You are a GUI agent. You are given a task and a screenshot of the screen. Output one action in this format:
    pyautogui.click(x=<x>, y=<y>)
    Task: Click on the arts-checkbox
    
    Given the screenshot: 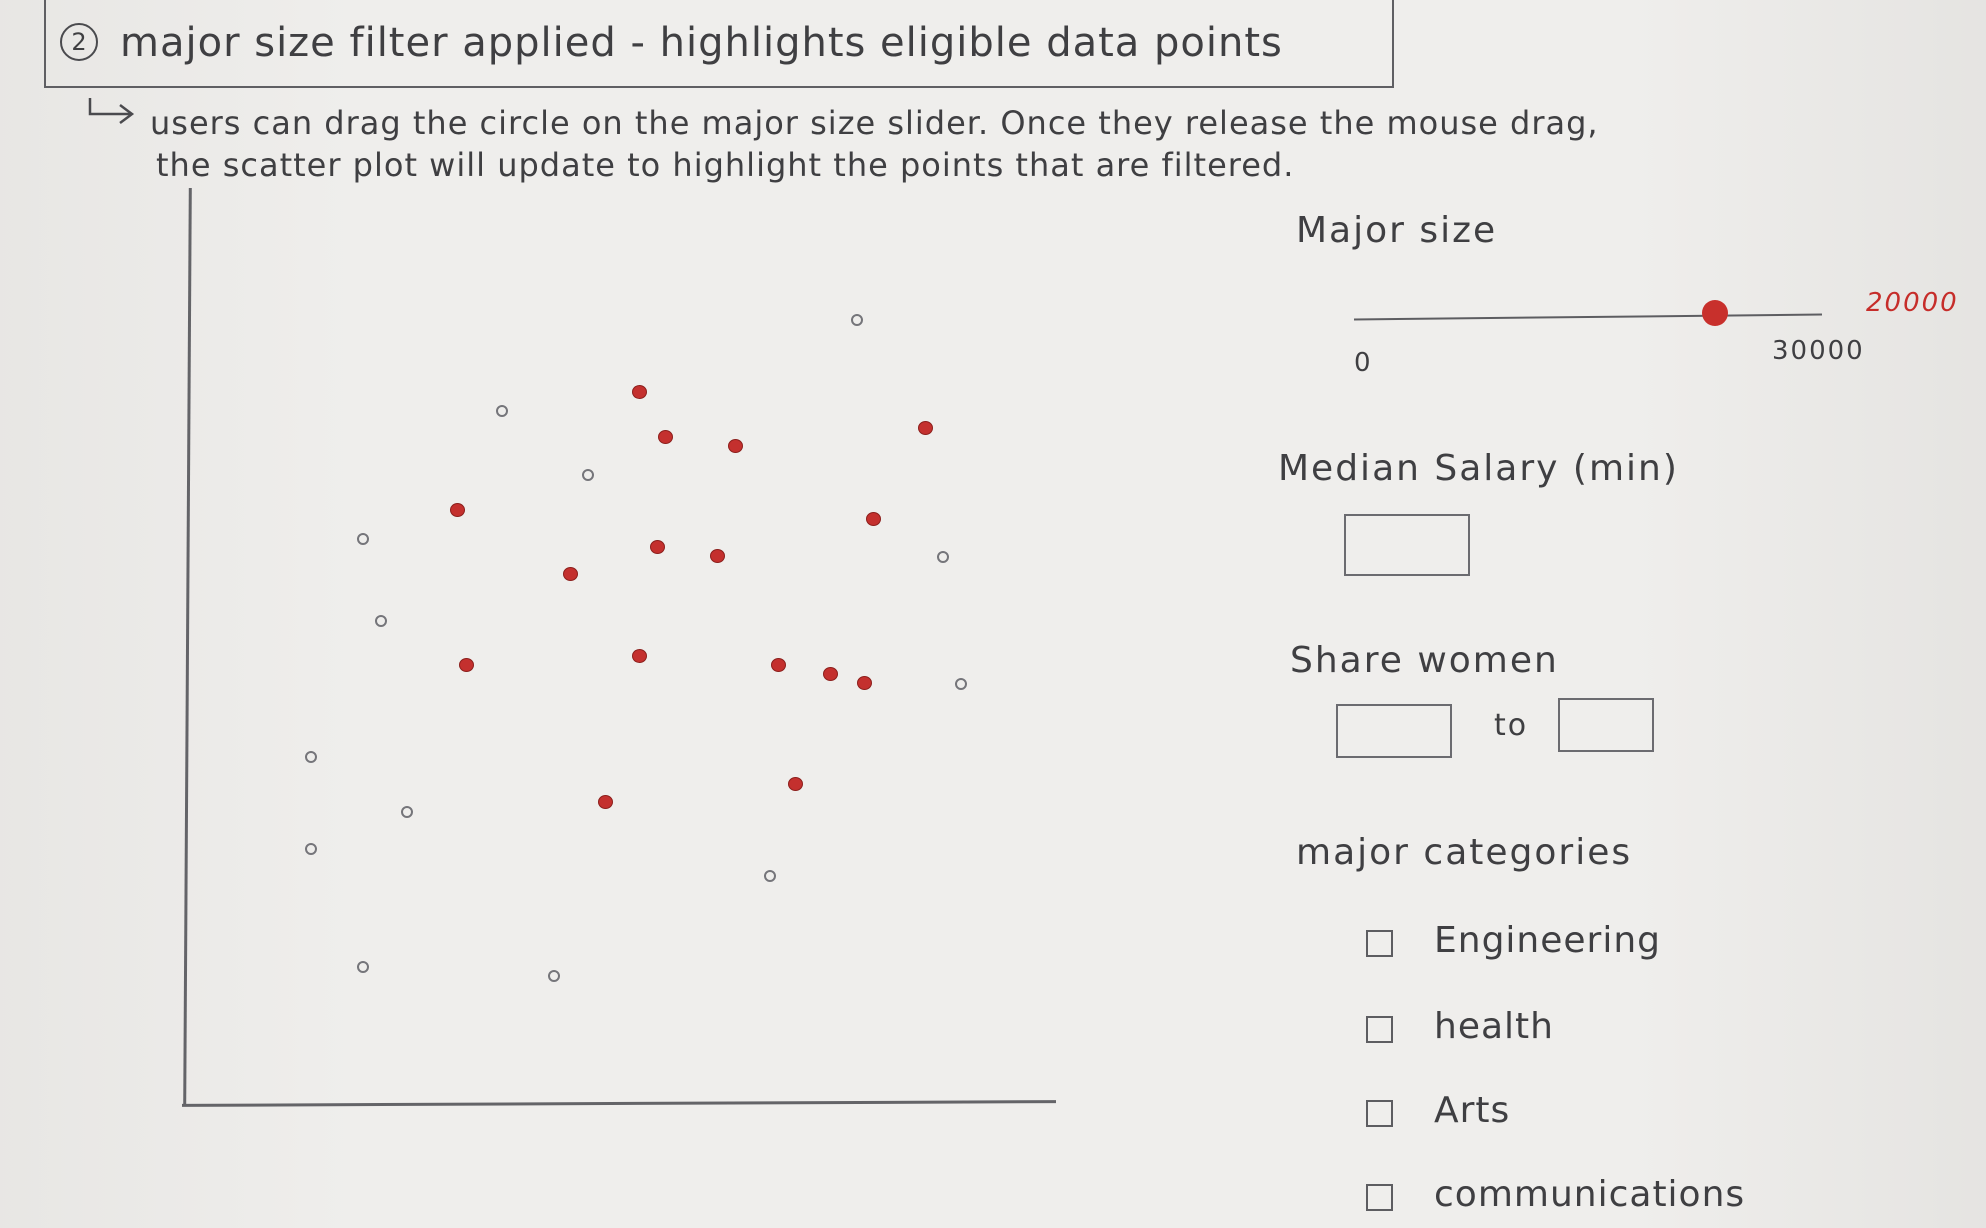 What is the action you would take?
    pyautogui.click(x=1379, y=1113)
    